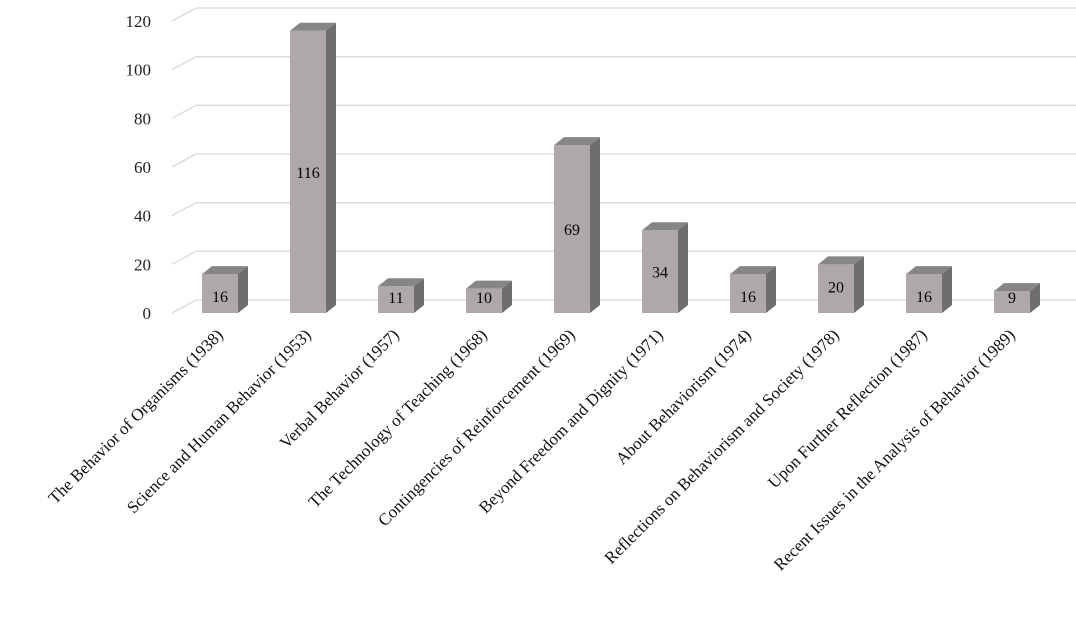  Describe the element at coordinates (847, 408) in the screenshot. I see `category-label: Upon Further Reflection (1987)` at that location.